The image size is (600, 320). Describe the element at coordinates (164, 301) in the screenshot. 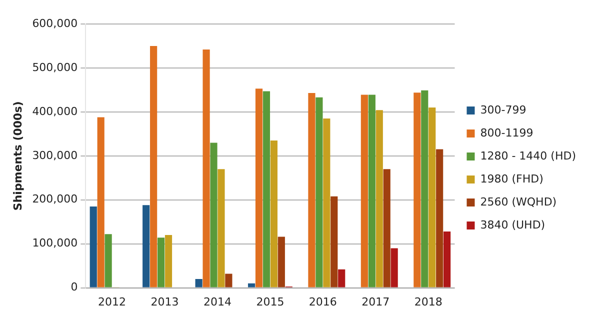

I see `x-tick-label: 2013` at that location.